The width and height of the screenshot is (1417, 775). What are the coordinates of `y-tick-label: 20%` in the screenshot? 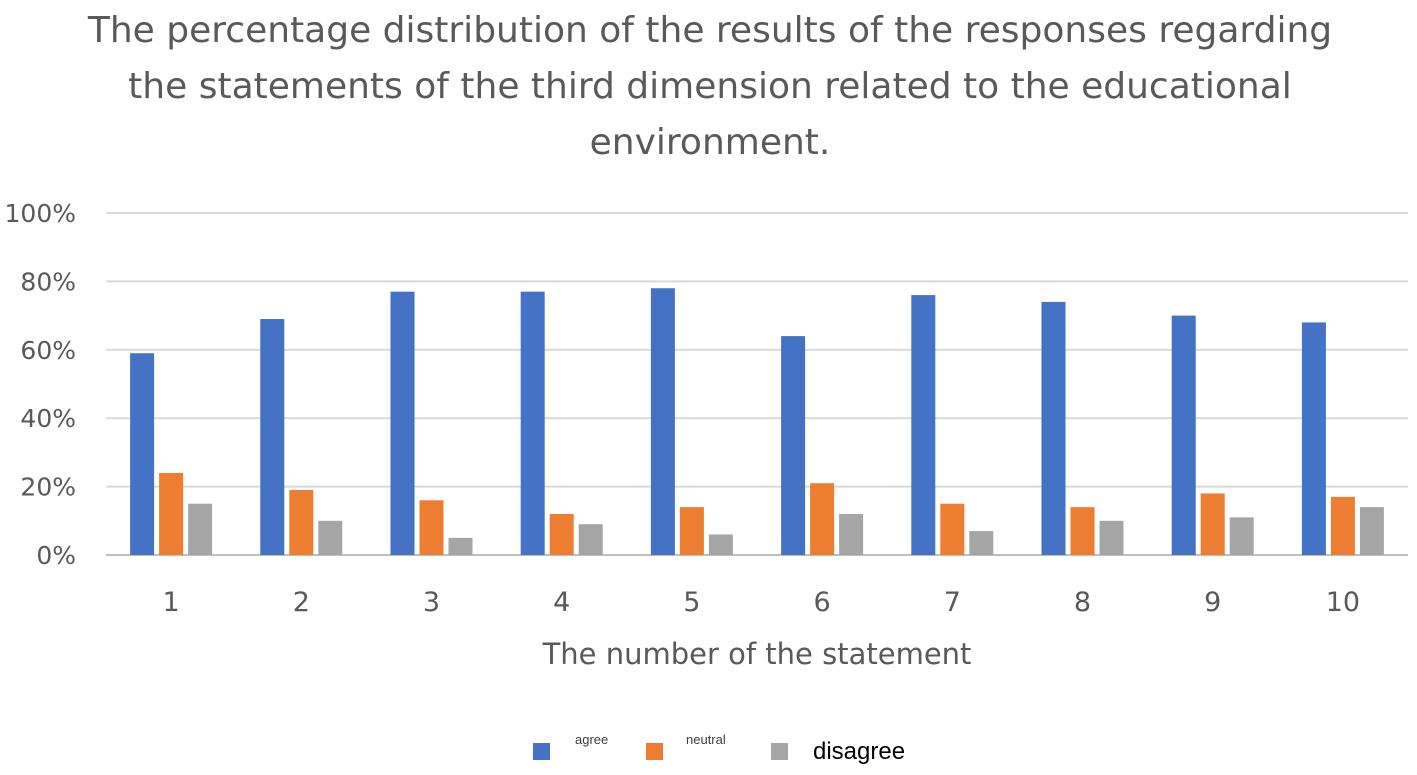 It's located at (48, 487).